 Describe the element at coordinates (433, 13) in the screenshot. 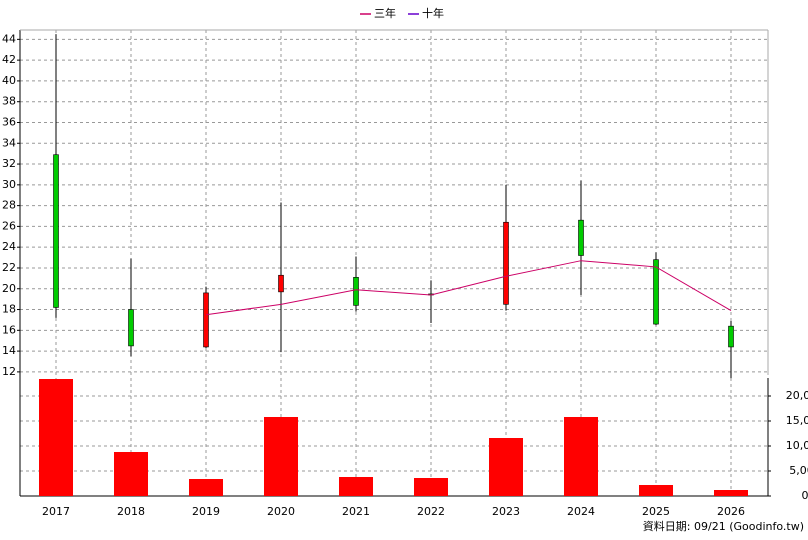

I see `legend-label: 十年` at that location.